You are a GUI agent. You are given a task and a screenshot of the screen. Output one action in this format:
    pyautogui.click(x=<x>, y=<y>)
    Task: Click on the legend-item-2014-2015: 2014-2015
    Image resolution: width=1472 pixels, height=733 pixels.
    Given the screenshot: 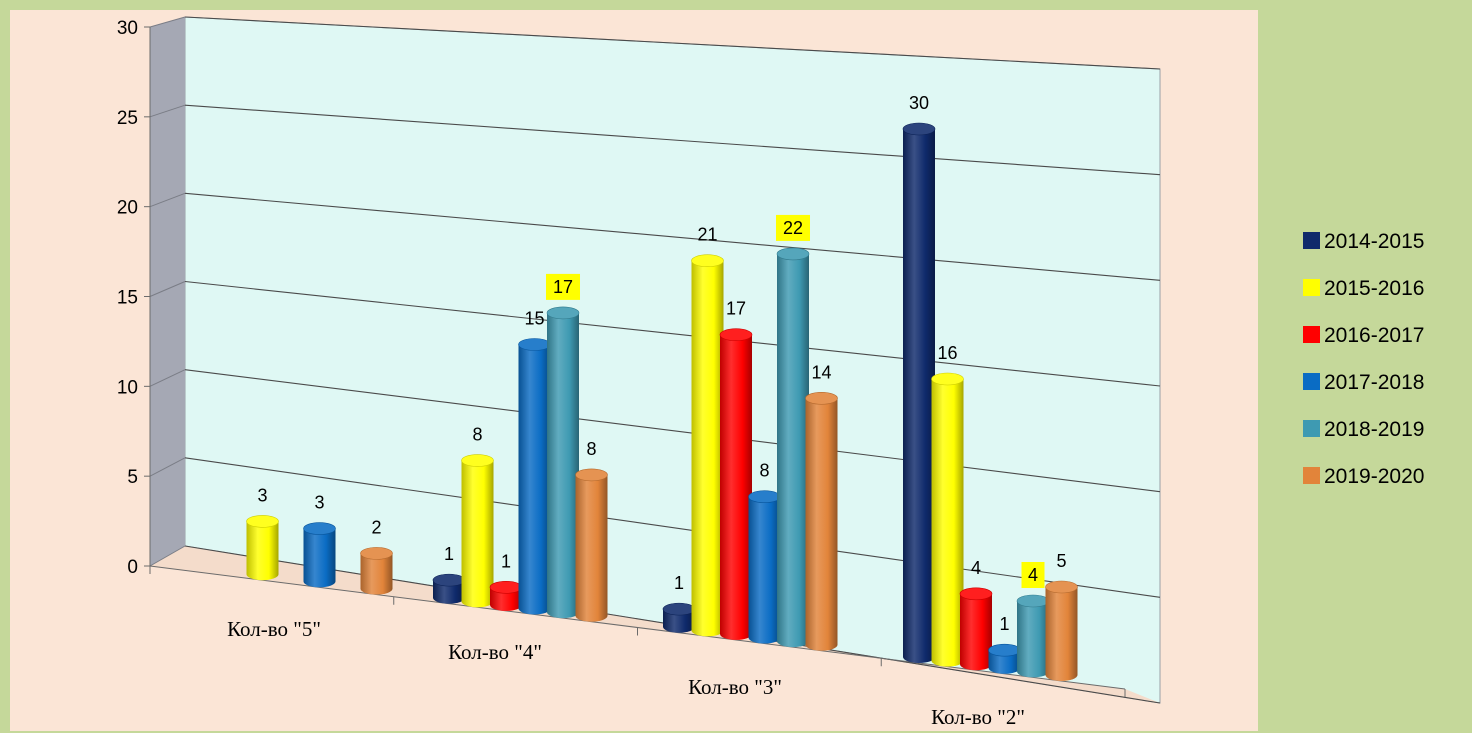 What is the action you would take?
    pyautogui.click(x=1363, y=241)
    